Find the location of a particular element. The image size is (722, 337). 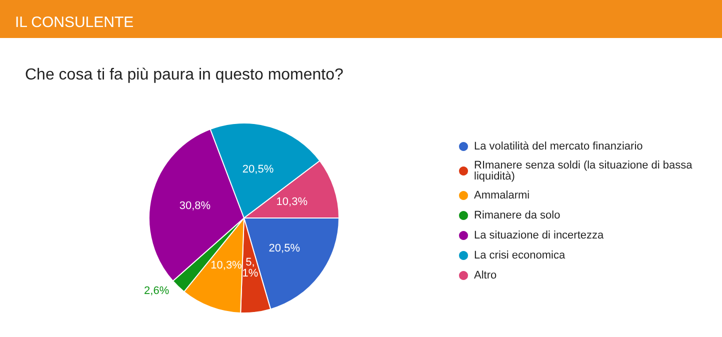

legend-label: Altro is located at coordinates (485, 276).